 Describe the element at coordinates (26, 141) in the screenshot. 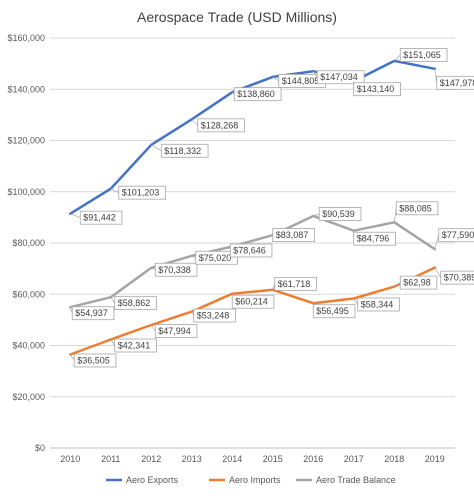

I see `y-tick-label: $120,000` at that location.